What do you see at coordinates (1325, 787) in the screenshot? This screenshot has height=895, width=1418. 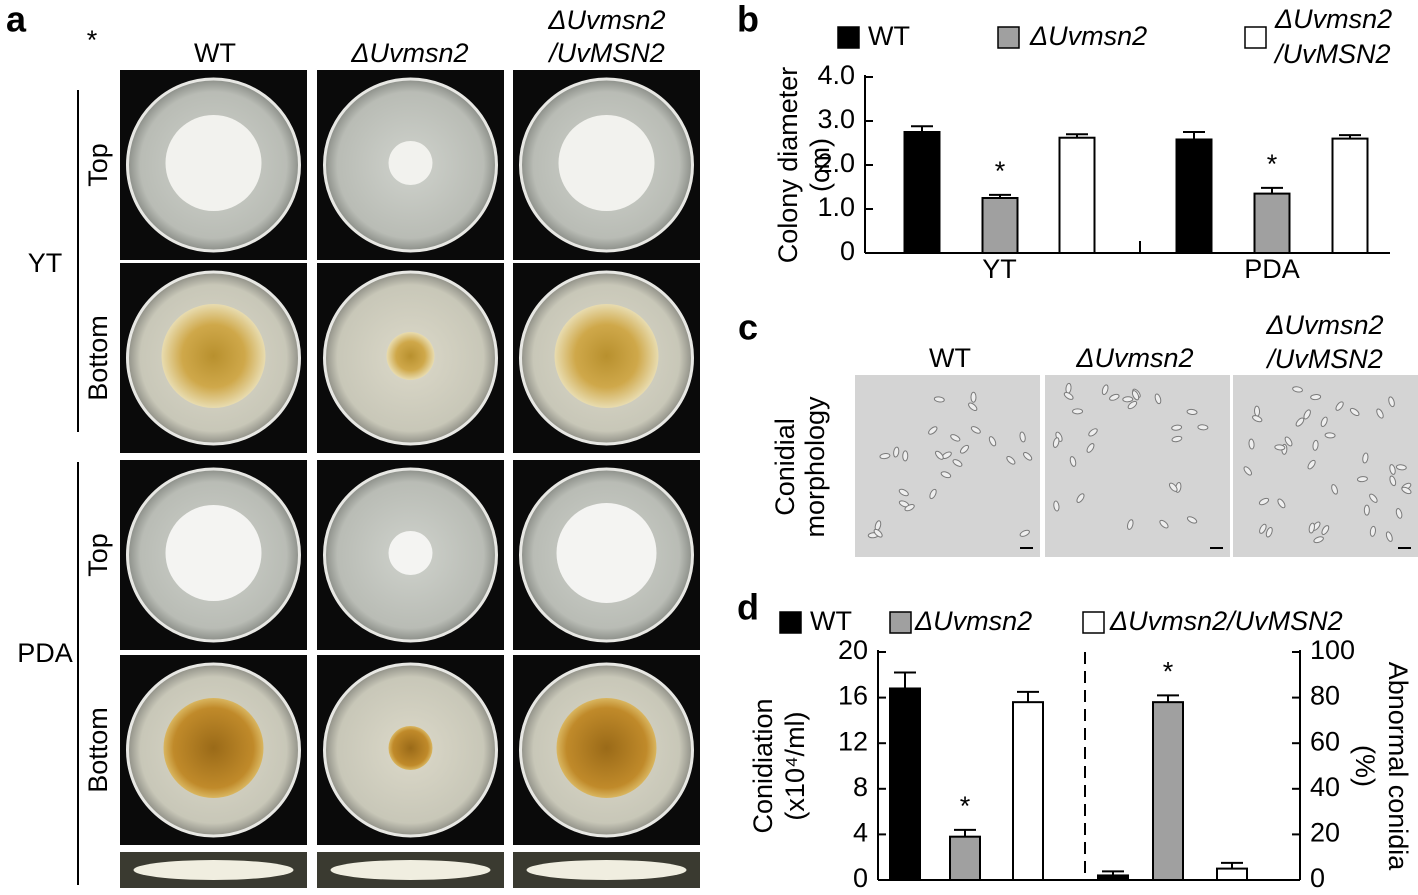 I see `y2-tick-label: 40` at bounding box center [1325, 787].